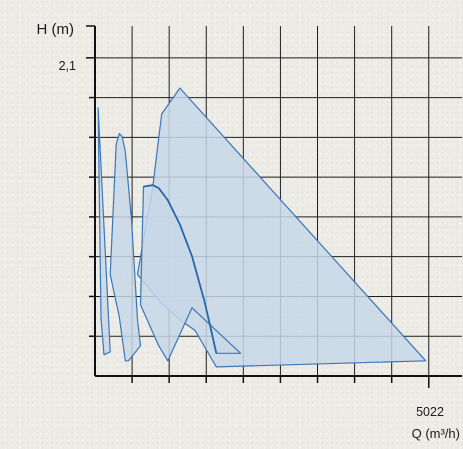 The height and width of the screenshot is (449, 463). Describe the element at coordinates (56, 29) in the screenshot. I see `y-axis-label: H (m)` at that location.